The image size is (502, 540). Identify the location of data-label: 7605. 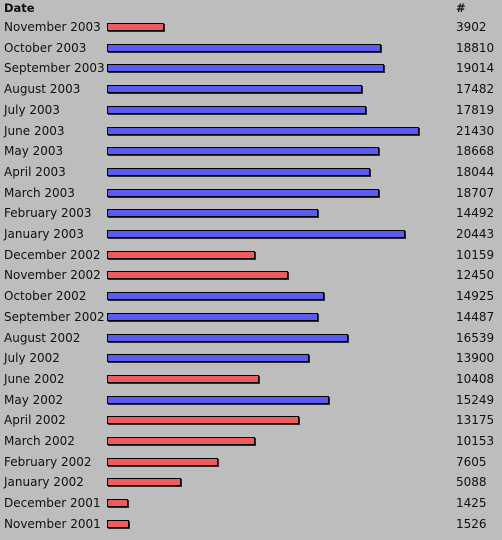
(471, 461).